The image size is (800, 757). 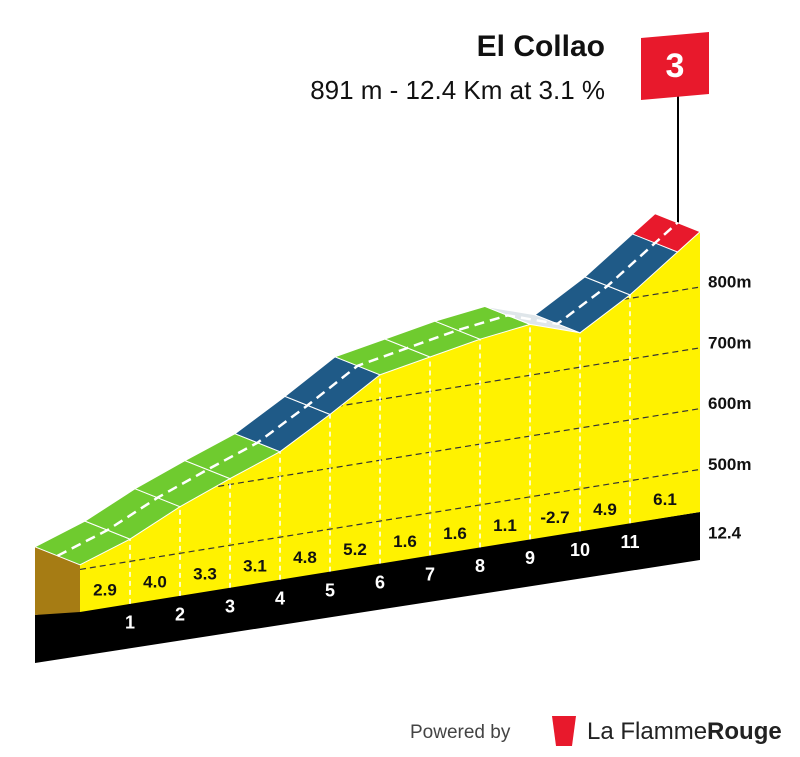 I want to click on gradient-label: 2.9, so click(x=105, y=589).